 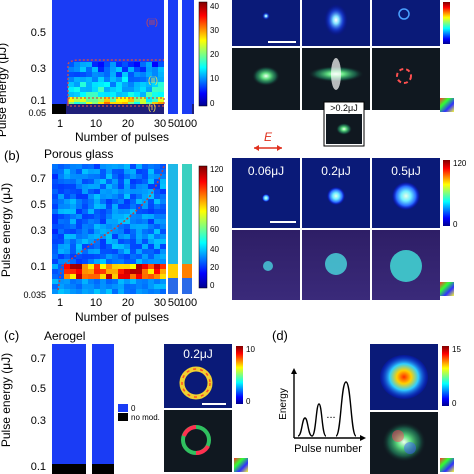 What do you see at coordinates (212, 103) in the screenshot?
I see `panel-a-cbar-tick: 0` at bounding box center [212, 103].